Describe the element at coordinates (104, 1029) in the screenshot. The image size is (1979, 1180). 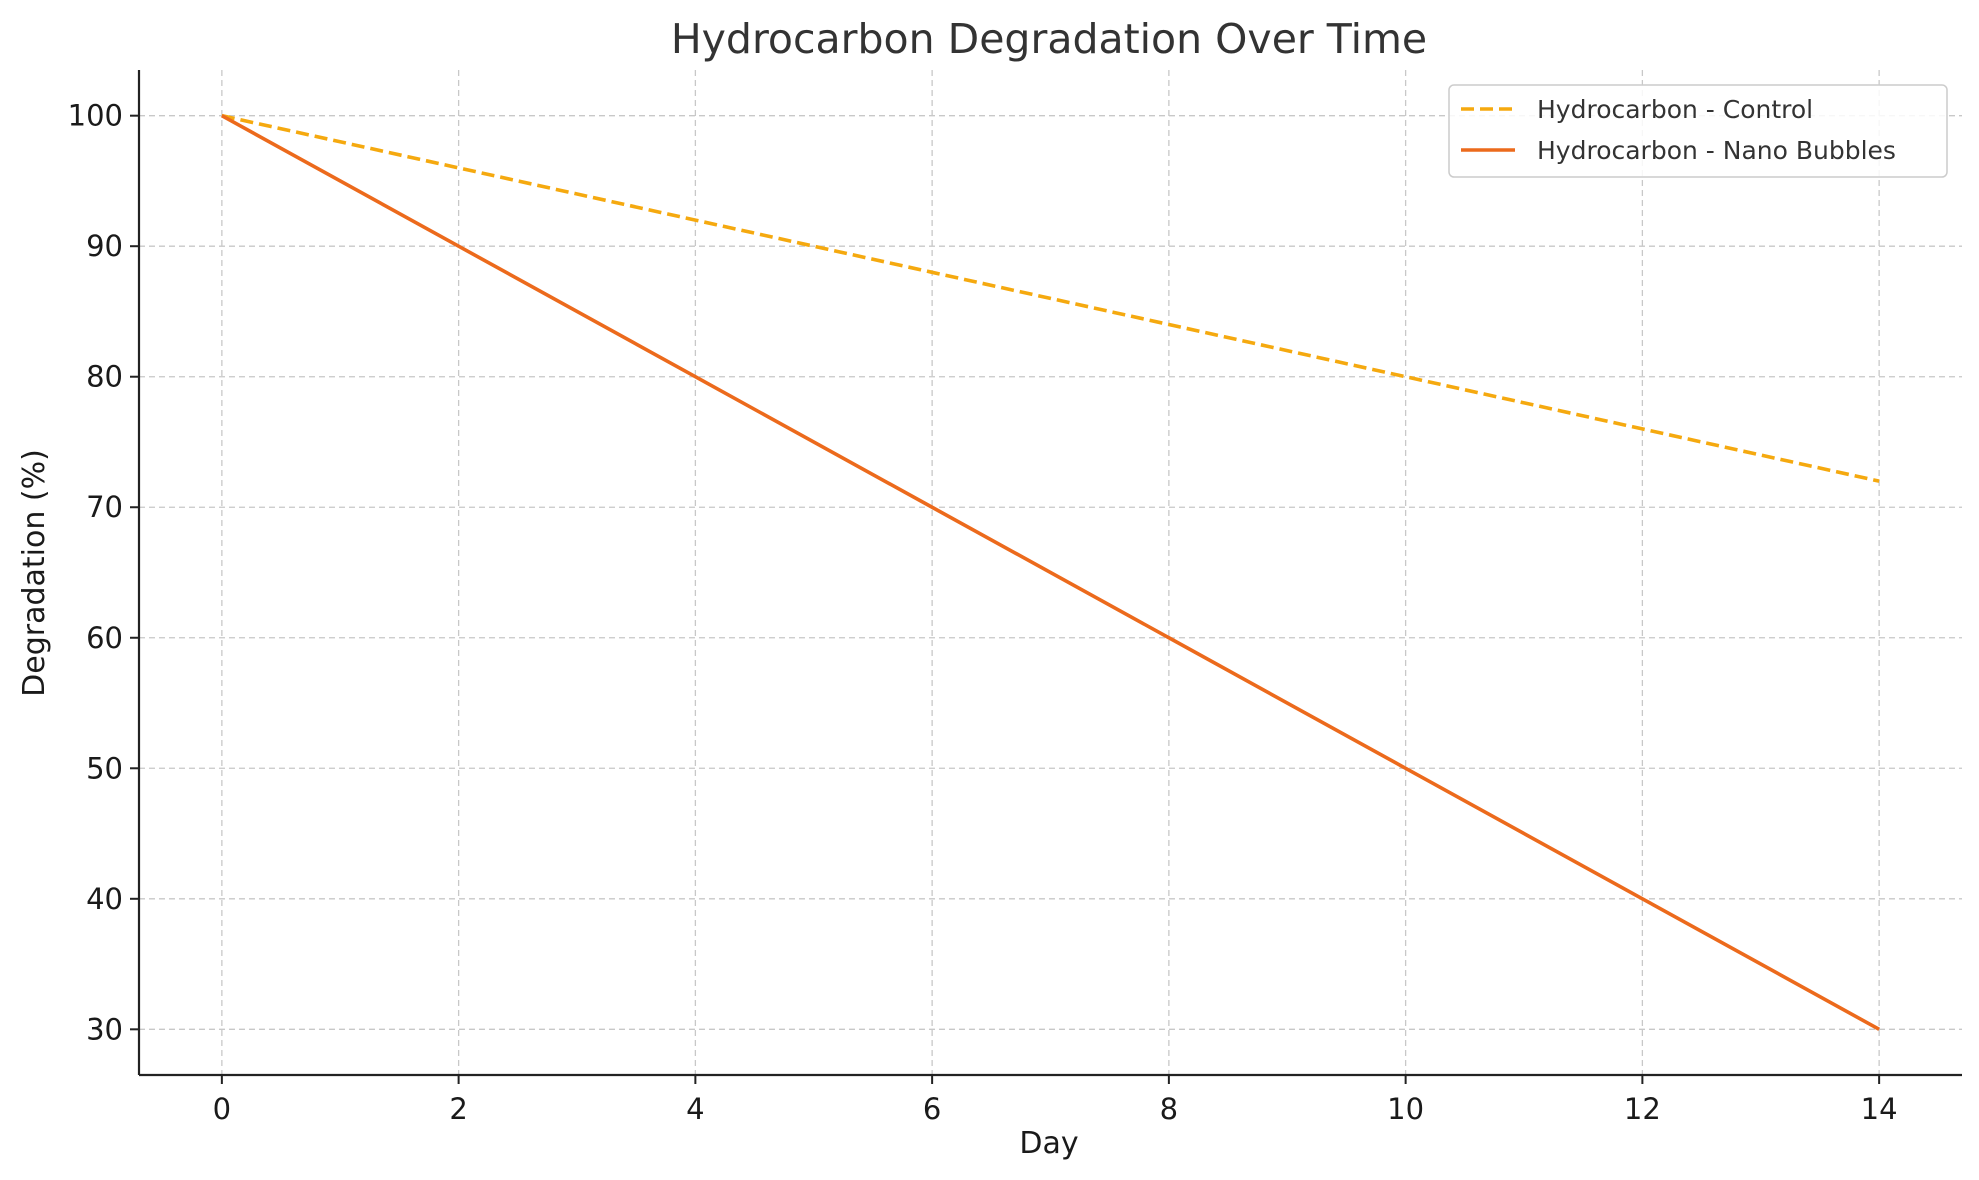
I see `y-tick-label: 30` at that location.